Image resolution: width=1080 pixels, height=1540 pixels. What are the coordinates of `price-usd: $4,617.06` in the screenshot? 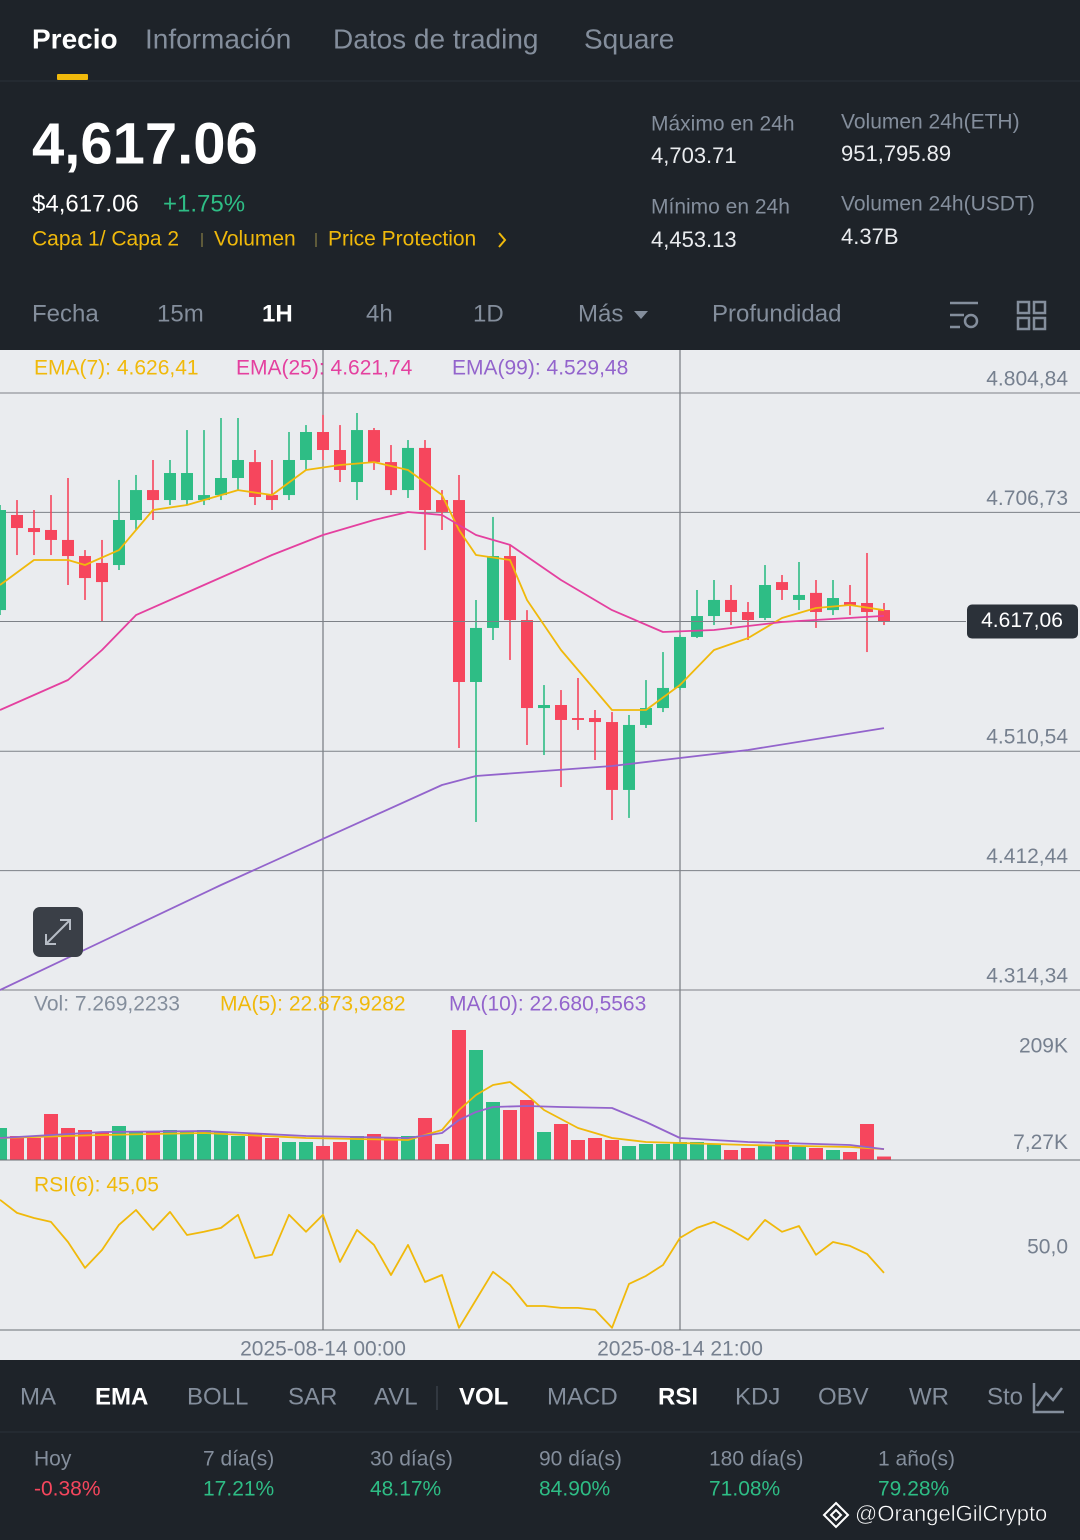 It's located at (85, 203).